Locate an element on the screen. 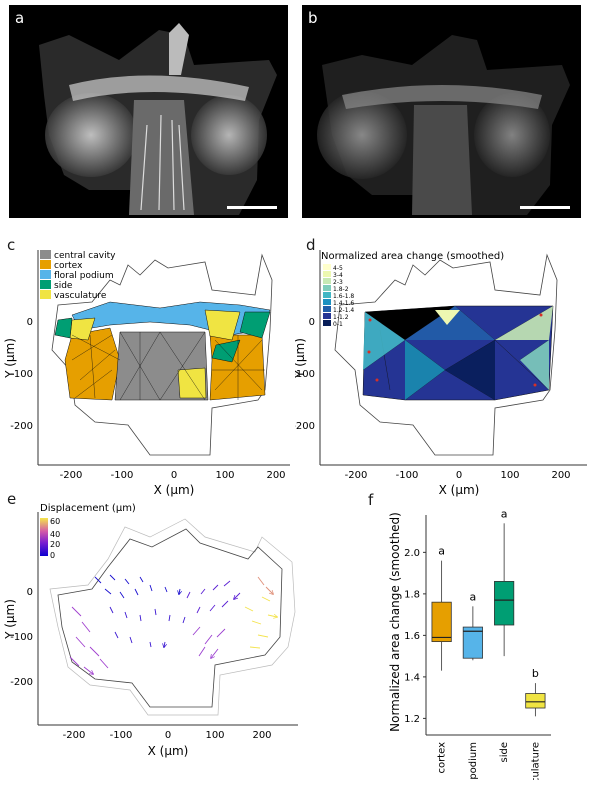  y-tick-label: 1.4 is located at coordinates (412, 677).